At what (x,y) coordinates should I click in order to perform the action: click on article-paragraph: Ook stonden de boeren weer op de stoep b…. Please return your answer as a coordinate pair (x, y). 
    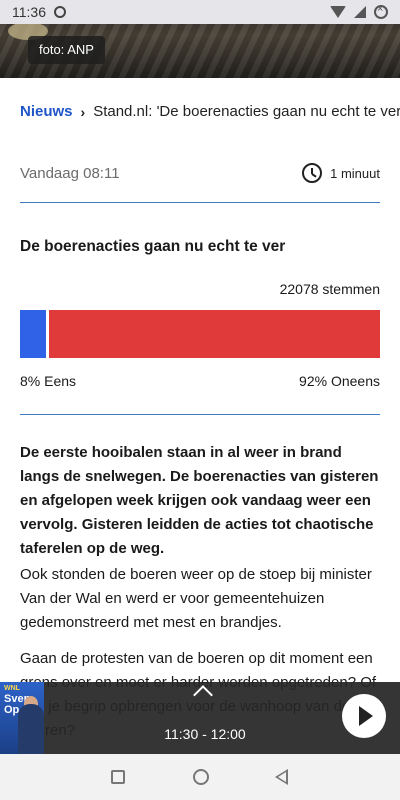
    Looking at the image, I should click on (196, 598).